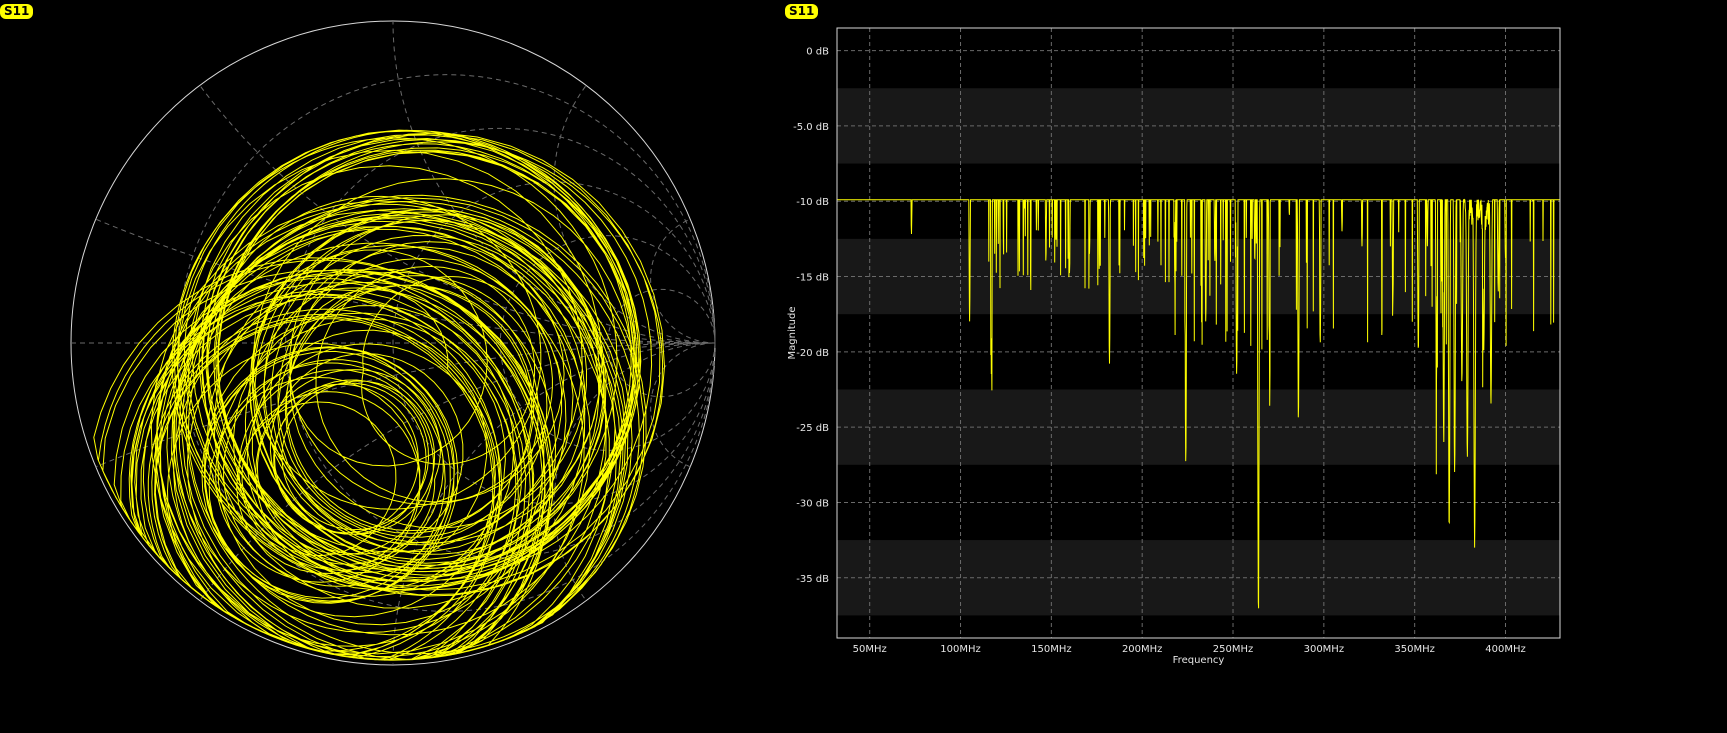 This screenshot has height=733, width=1727. What do you see at coordinates (1199, 660) in the screenshot?
I see `x-axis-label: Frequency` at bounding box center [1199, 660].